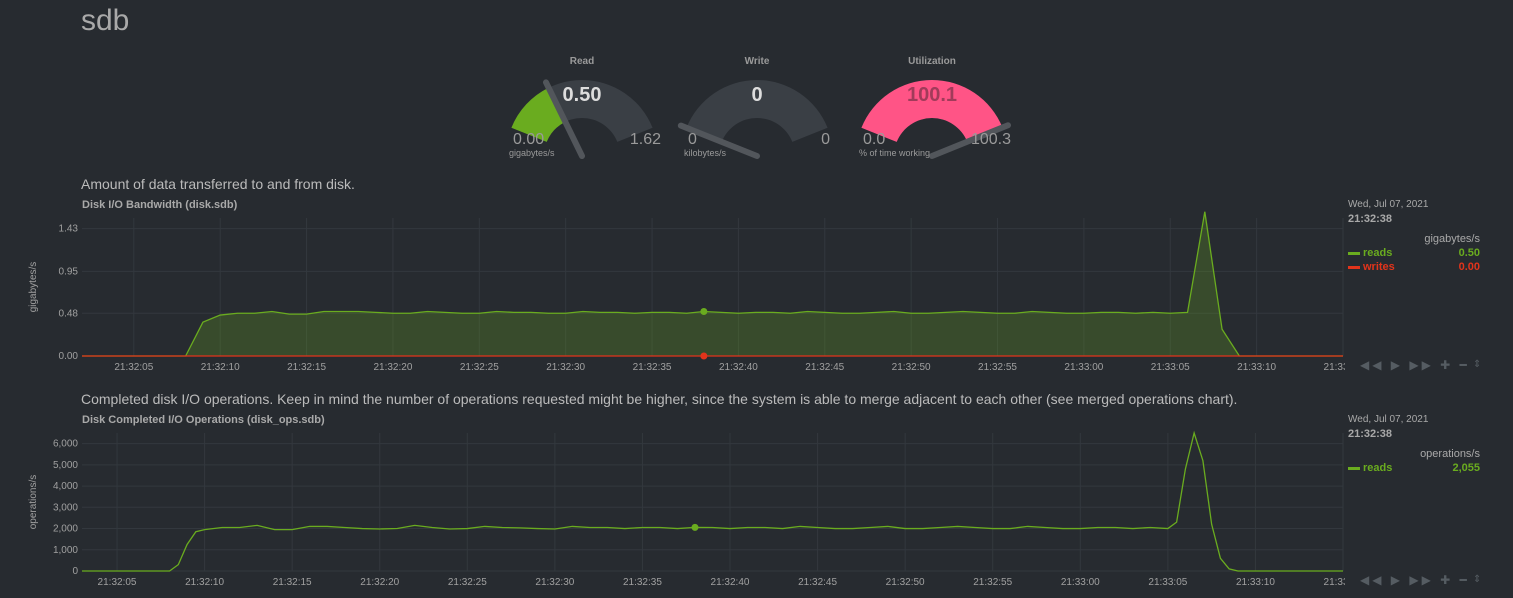 This screenshot has width=1513, height=598. What do you see at coordinates (1469, 267) in the screenshot?
I see `legend-writes-value: 0.00` at bounding box center [1469, 267].